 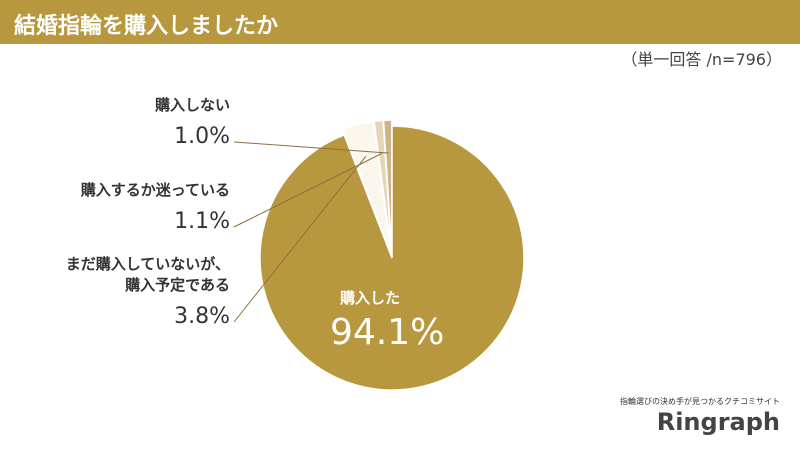 What do you see at coordinates (701, 59) in the screenshot?
I see `subtitle: （単一回答 /n=796）` at bounding box center [701, 59].